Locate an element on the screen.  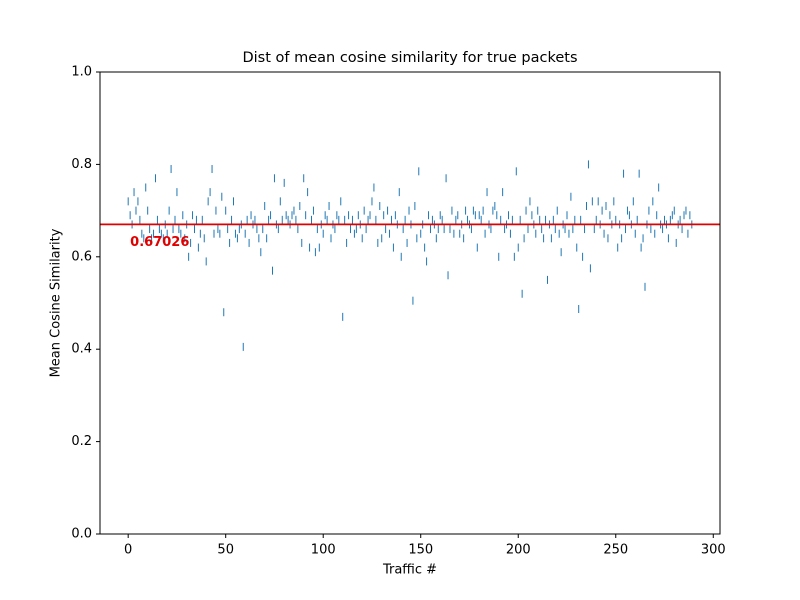
y-tick-label: 0.0 is located at coordinates (81, 534).